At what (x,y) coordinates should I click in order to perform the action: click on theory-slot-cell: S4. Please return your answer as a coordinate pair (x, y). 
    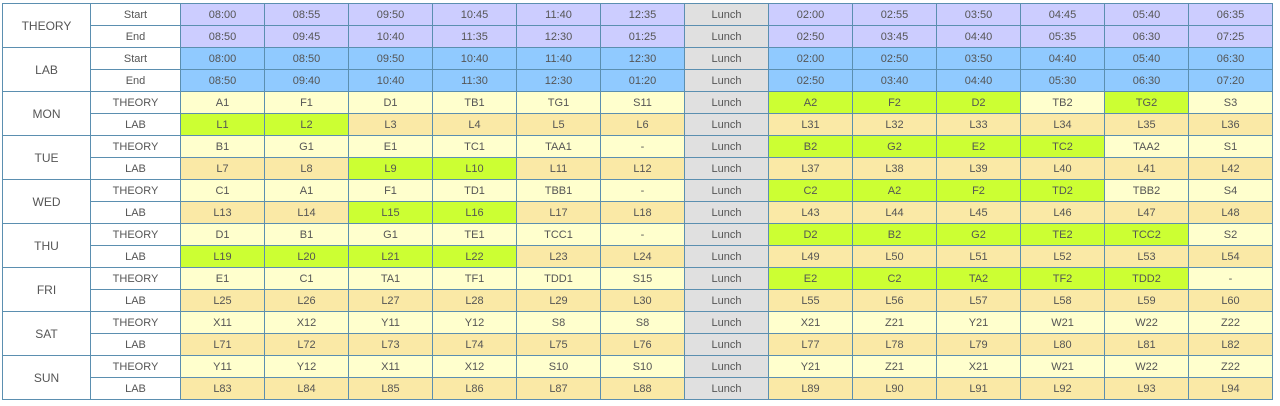
    Looking at the image, I should click on (1230, 190).